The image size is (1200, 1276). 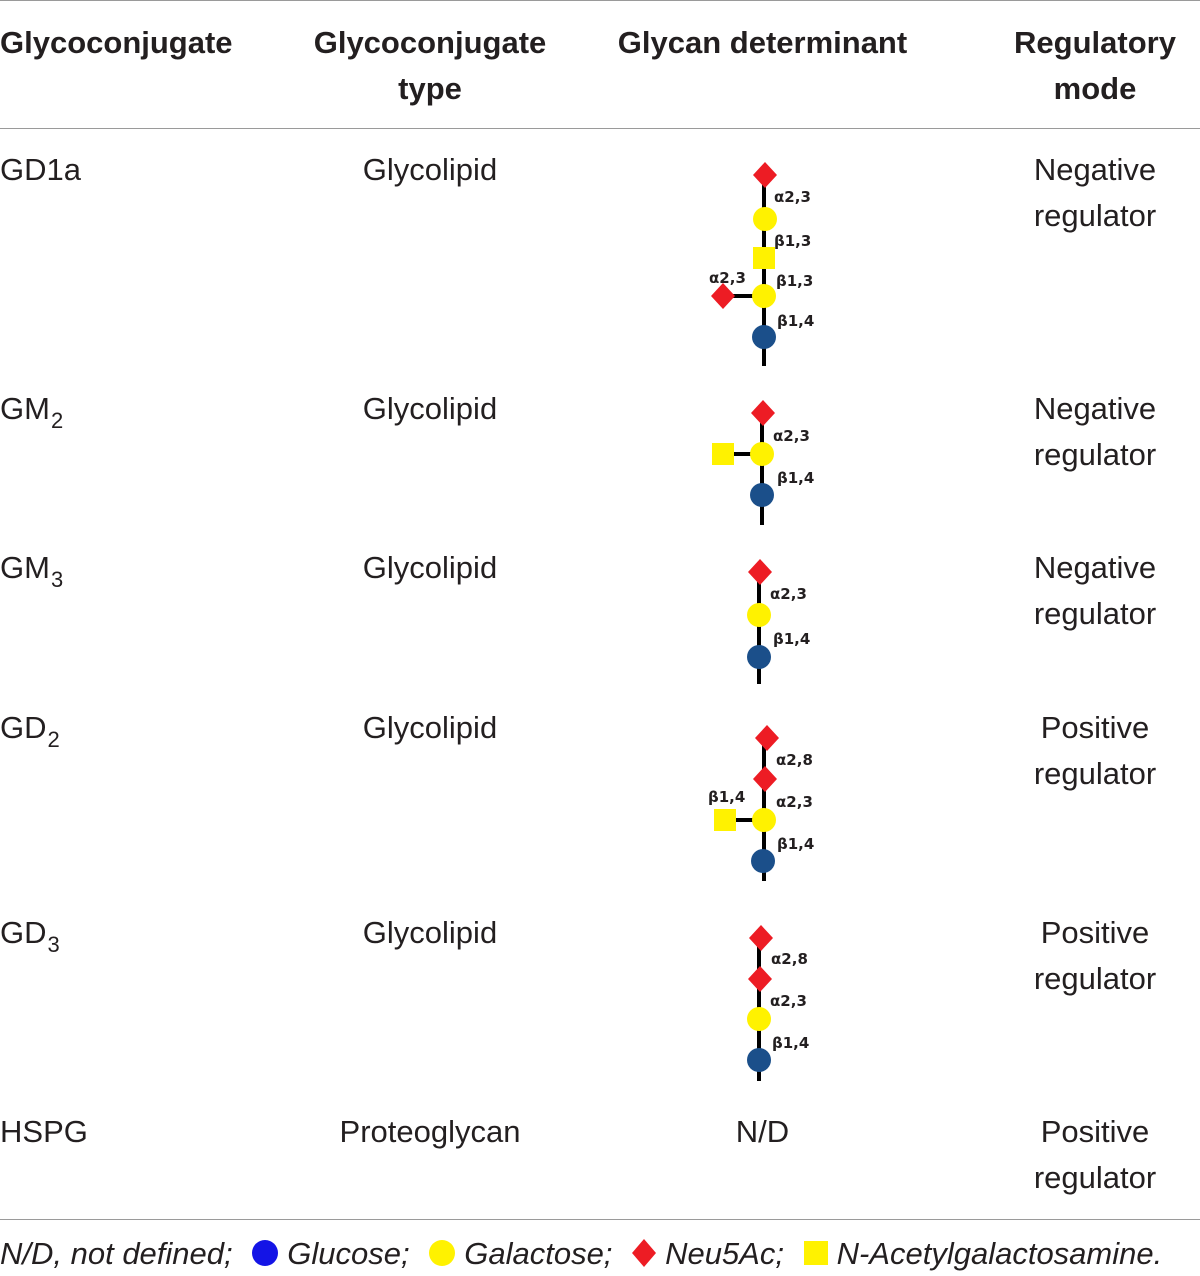 What do you see at coordinates (1095, 66) in the screenshot?
I see `header-regulatory-mode: Regulatory mode` at bounding box center [1095, 66].